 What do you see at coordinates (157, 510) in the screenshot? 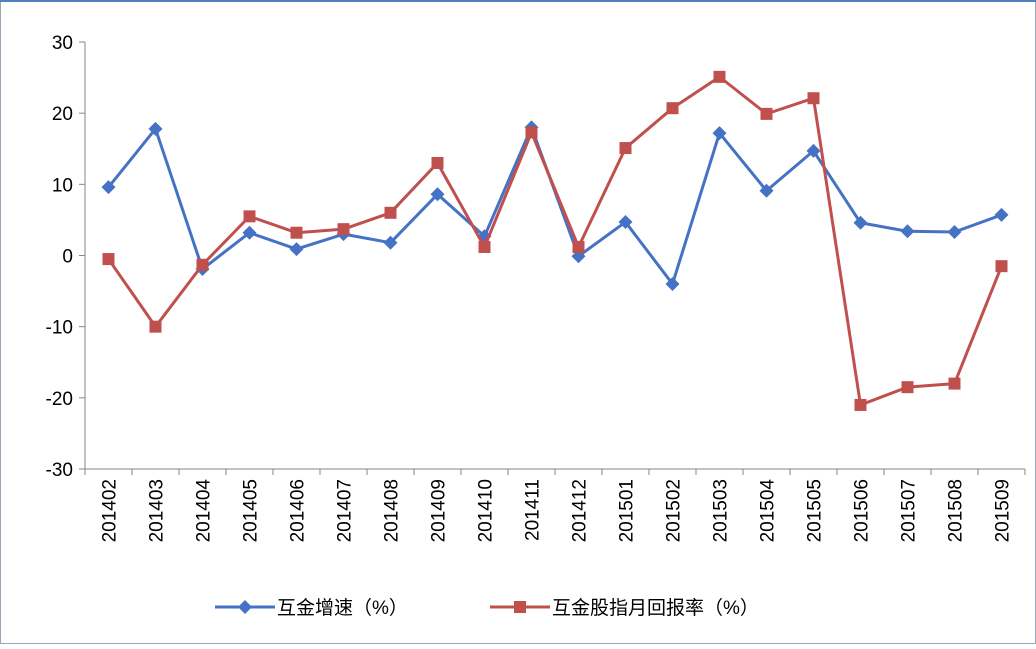
I see `x-tick-label: 201403` at bounding box center [157, 510].